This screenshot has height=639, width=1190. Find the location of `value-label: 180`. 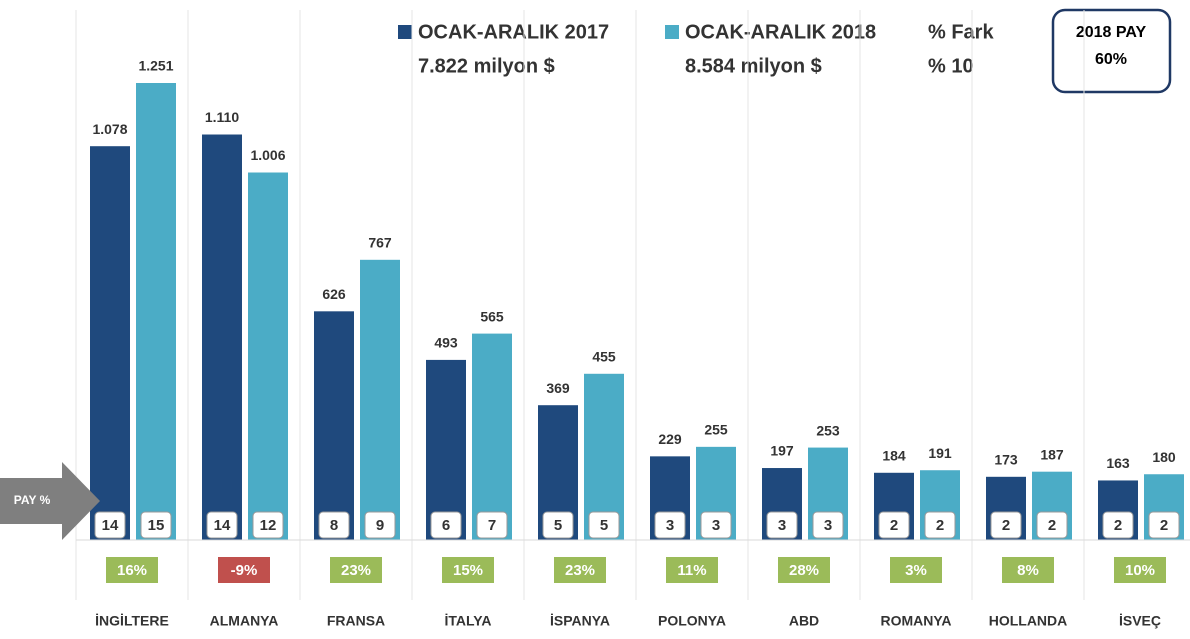

value-label: 180 is located at coordinates (1164, 457).